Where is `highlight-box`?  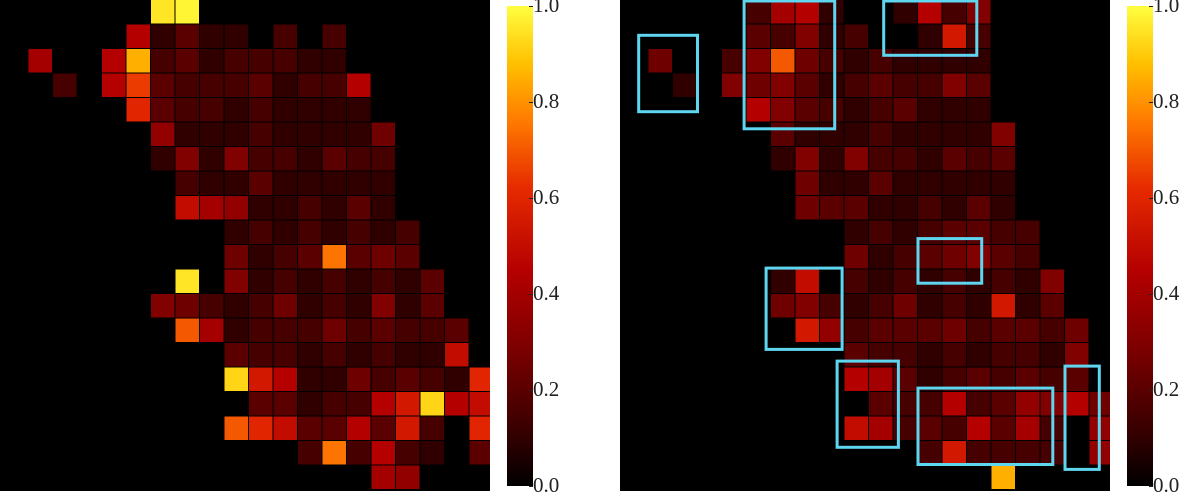
highlight-box is located at coordinates (789, 65).